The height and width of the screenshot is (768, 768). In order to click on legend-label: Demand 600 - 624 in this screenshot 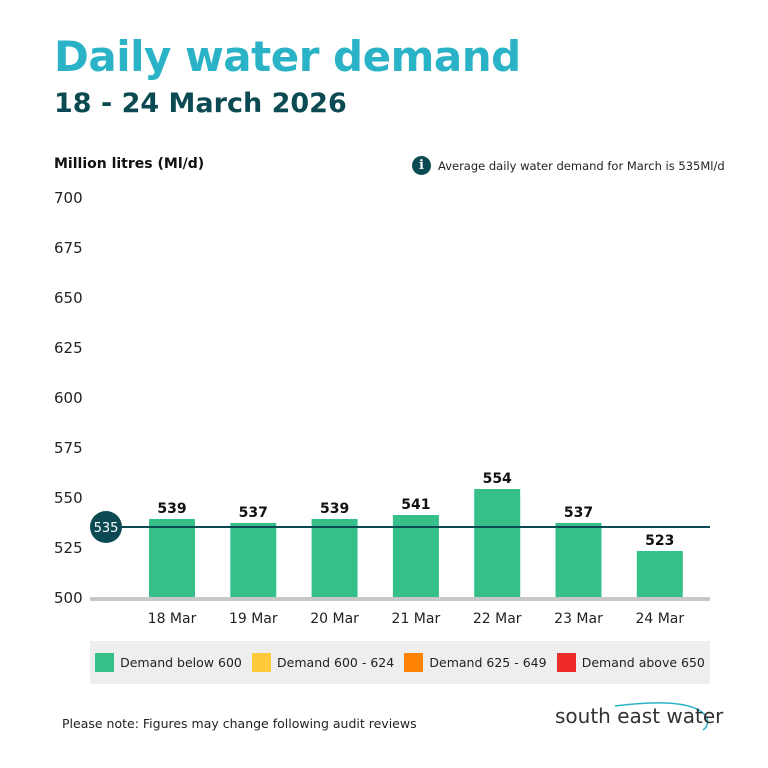, I will do `click(336, 662)`.